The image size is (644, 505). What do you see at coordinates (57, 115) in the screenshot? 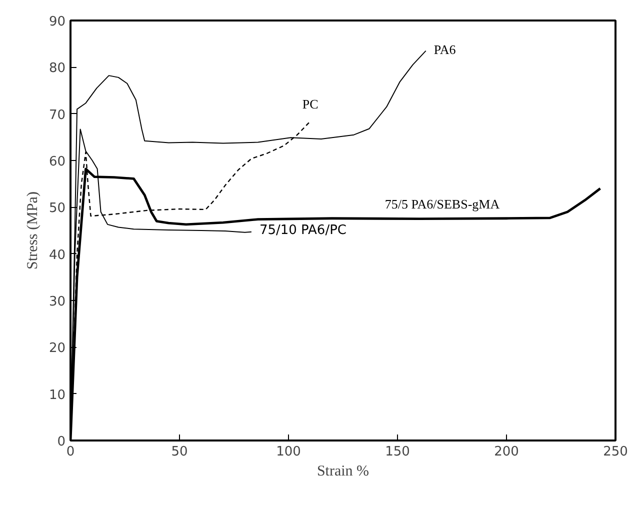
I see `y-tick-label: 70` at bounding box center [57, 115].